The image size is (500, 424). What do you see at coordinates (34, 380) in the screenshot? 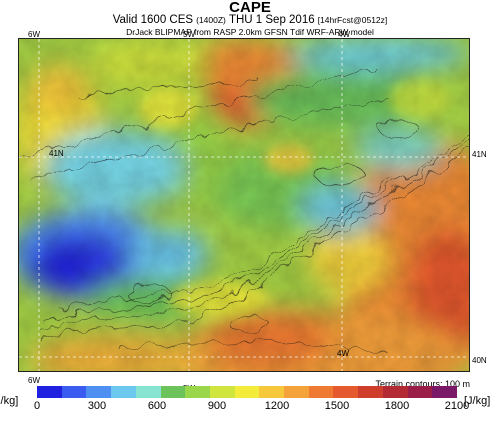
I see `lon-label-6w-bottom: 6W` at bounding box center [34, 380].